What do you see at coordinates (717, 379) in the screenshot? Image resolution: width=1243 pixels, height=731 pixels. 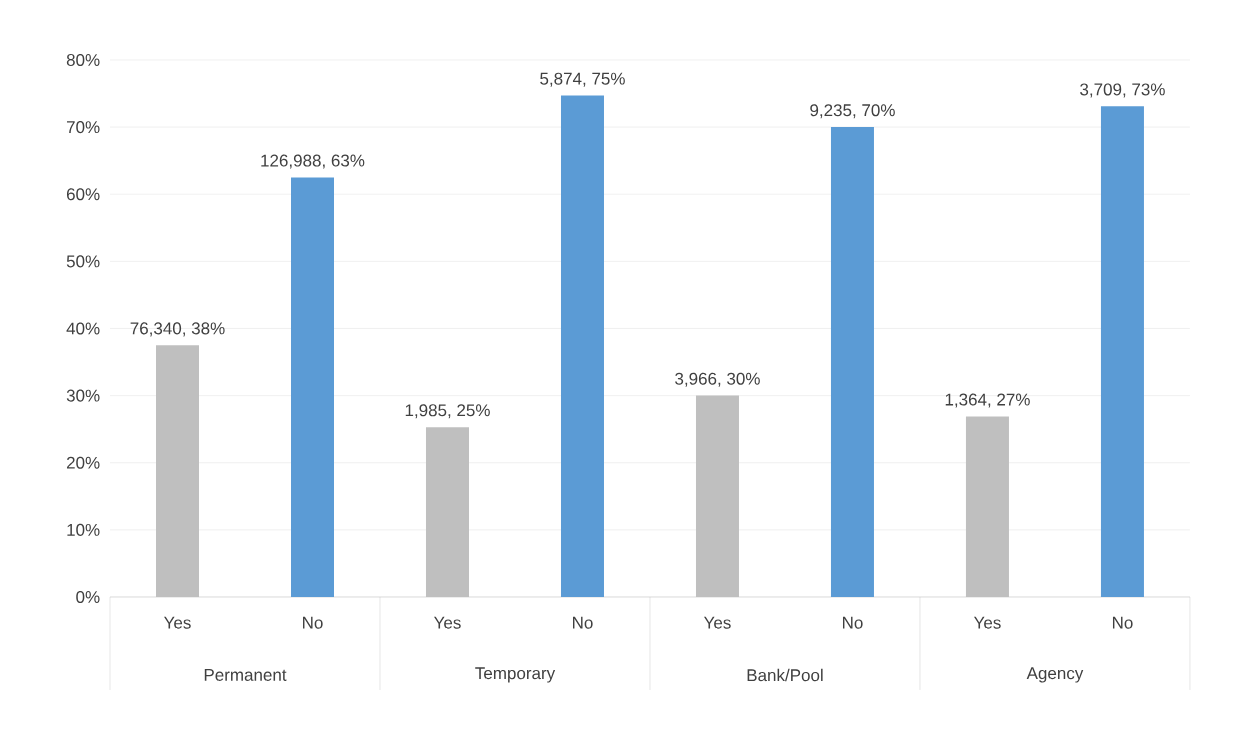 I see `data-label: 3,966, 30%` at bounding box center [717, 379].